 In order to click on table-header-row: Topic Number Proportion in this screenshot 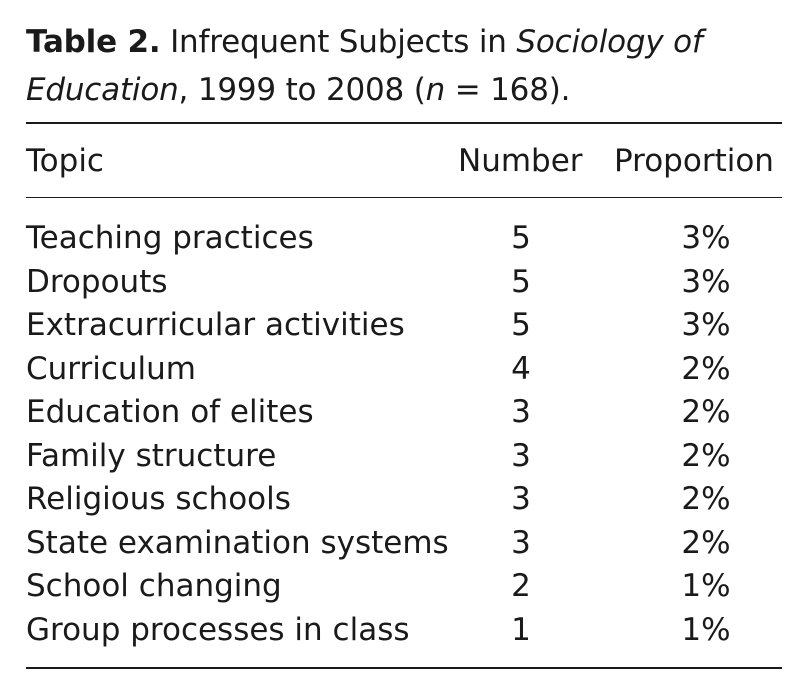, I will do `click(404, 161)`.